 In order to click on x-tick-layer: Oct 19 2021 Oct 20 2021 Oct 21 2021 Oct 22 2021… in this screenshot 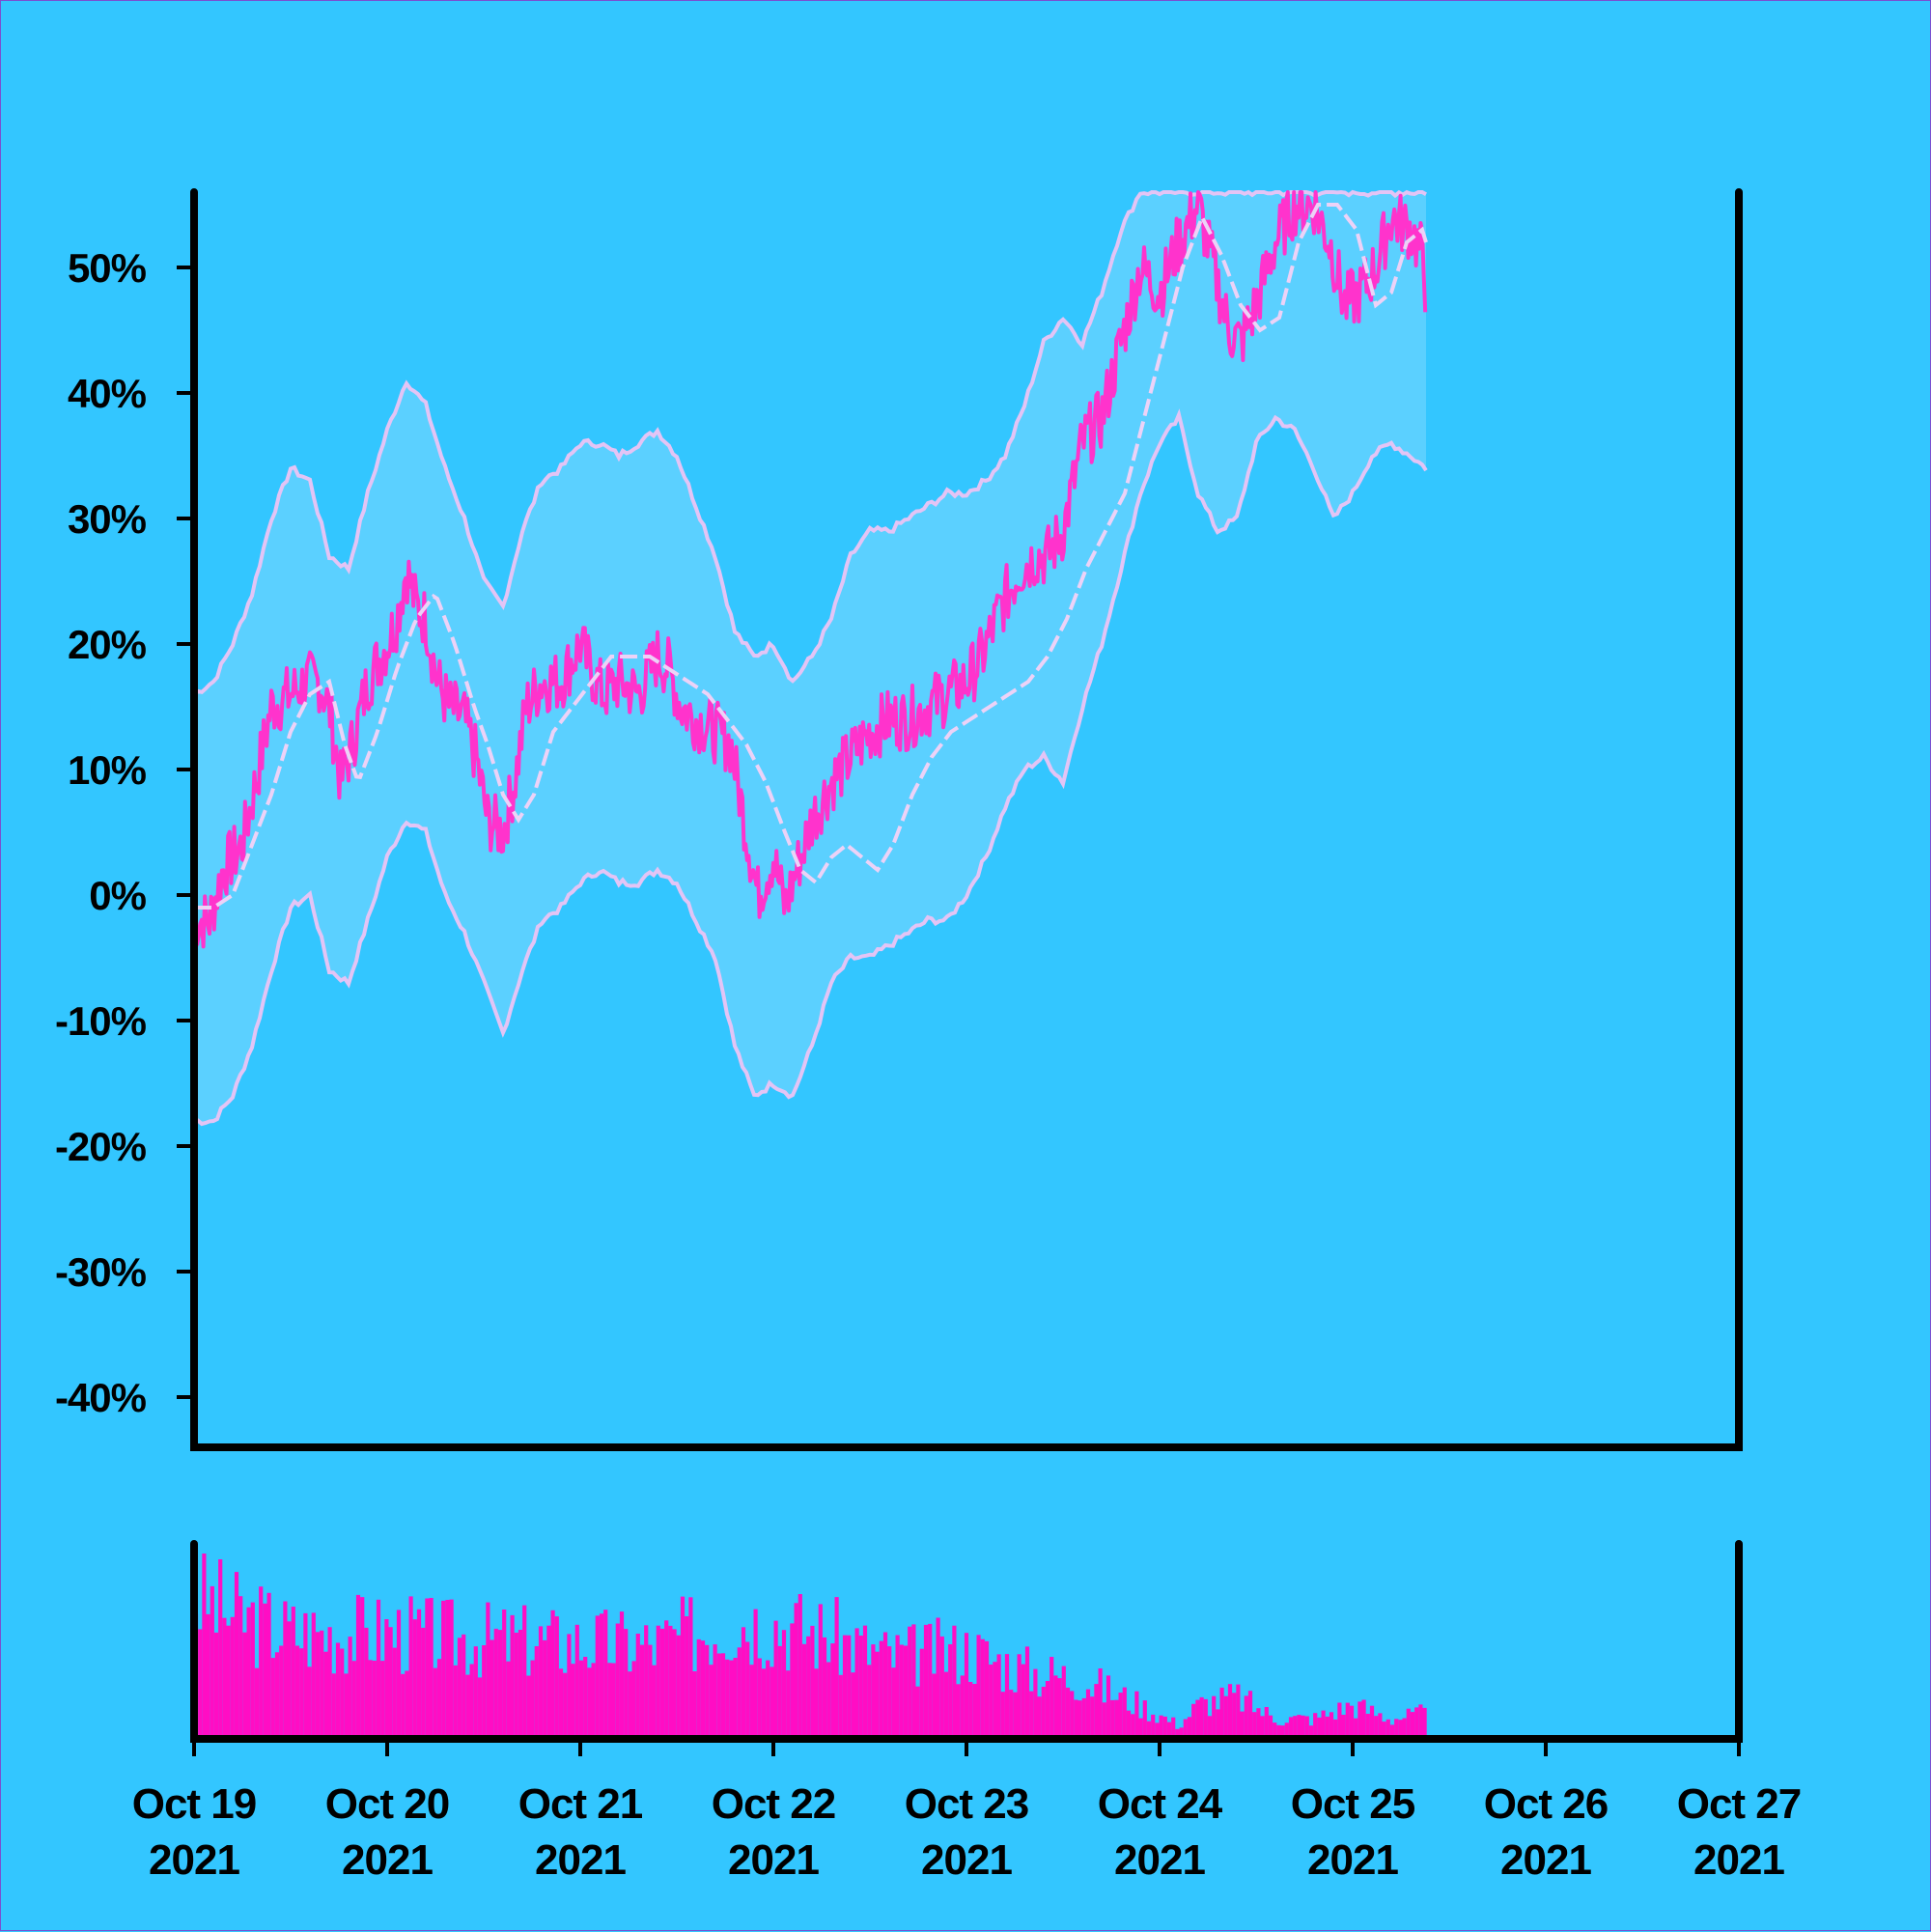, I will do `click(967, 1812)`.